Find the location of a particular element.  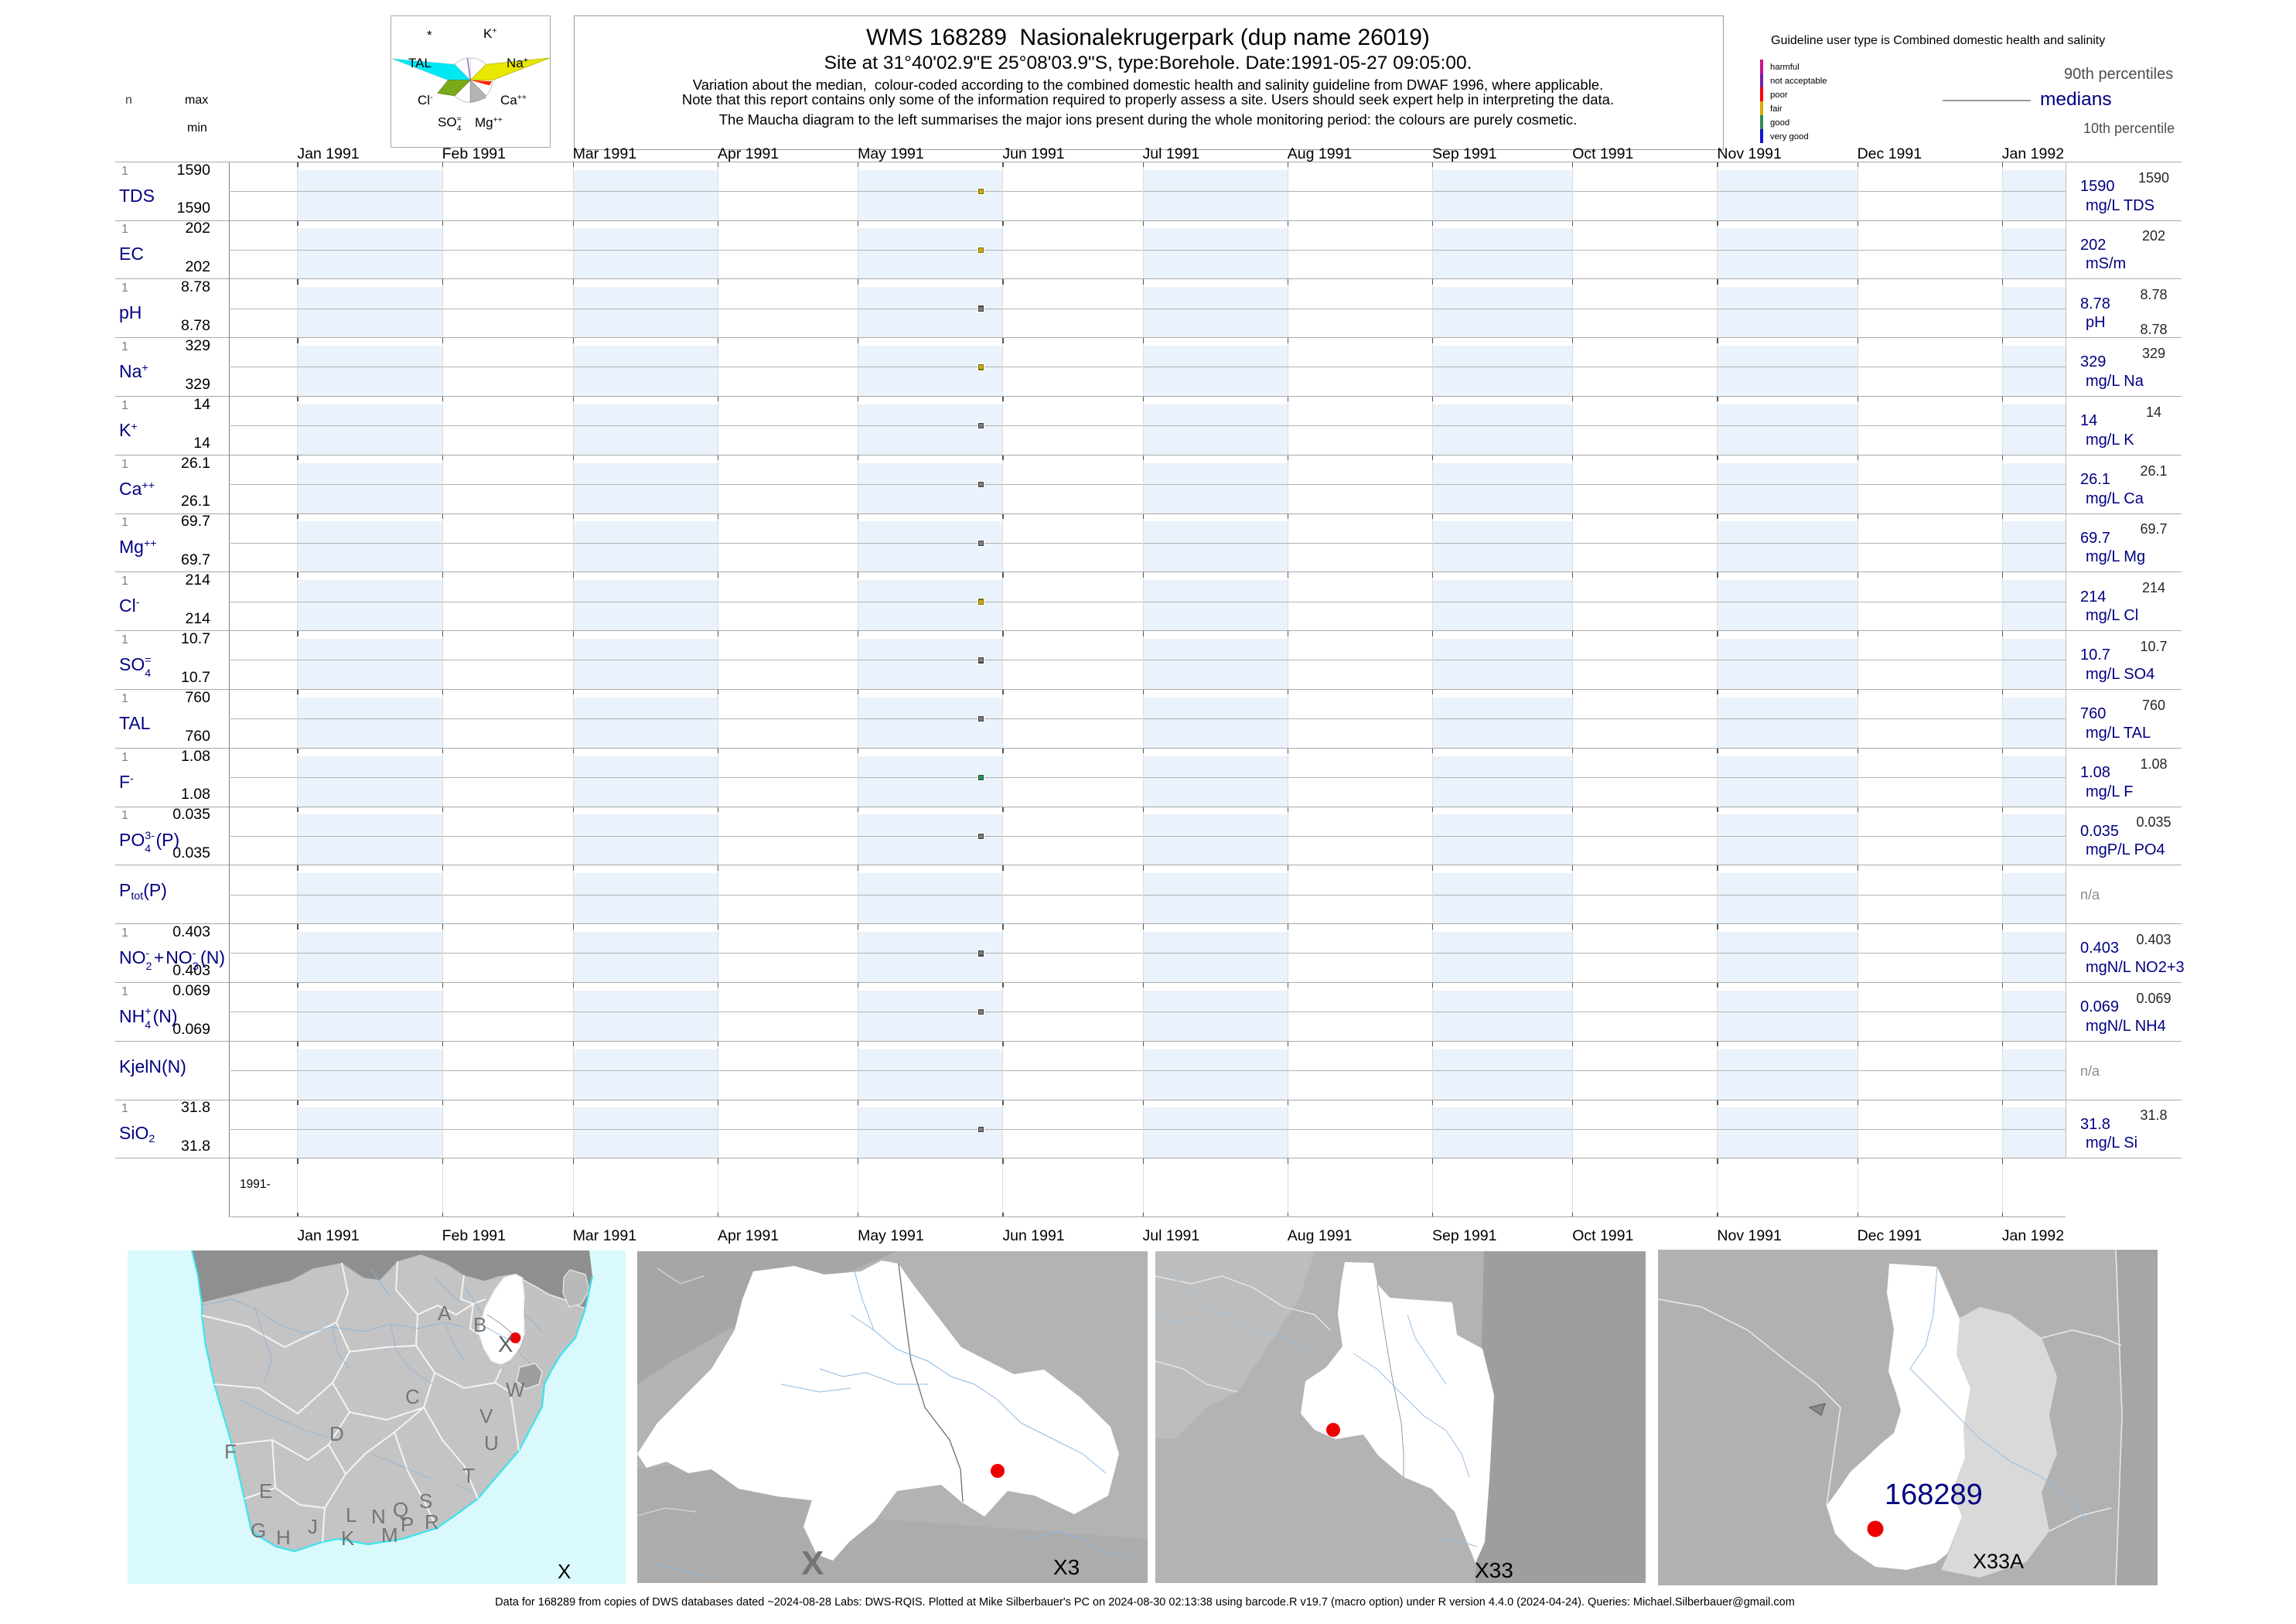

svg-text: T is located at coordinates (468, 1475).